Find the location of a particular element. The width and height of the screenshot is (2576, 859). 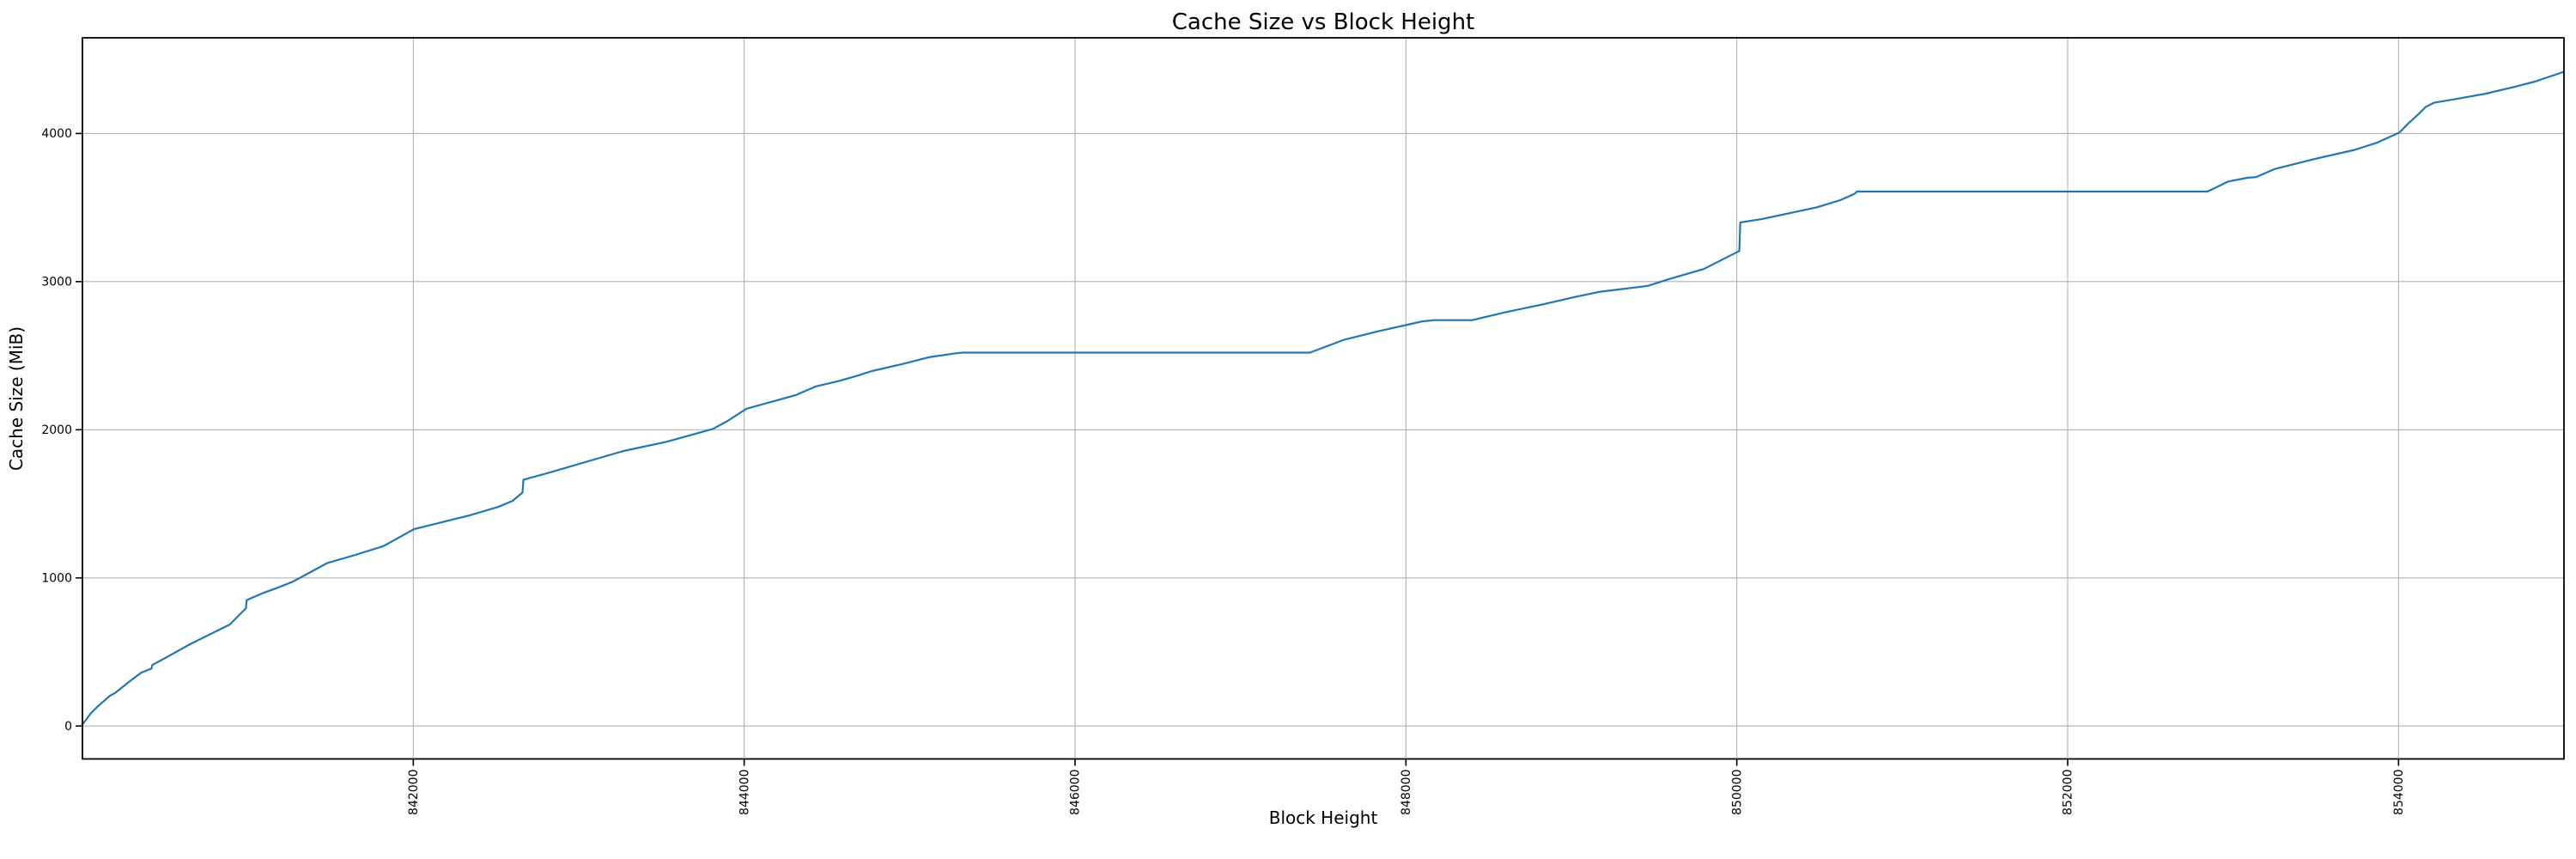

x-tick-label: 854000 is located at coordinates (2399, 793).